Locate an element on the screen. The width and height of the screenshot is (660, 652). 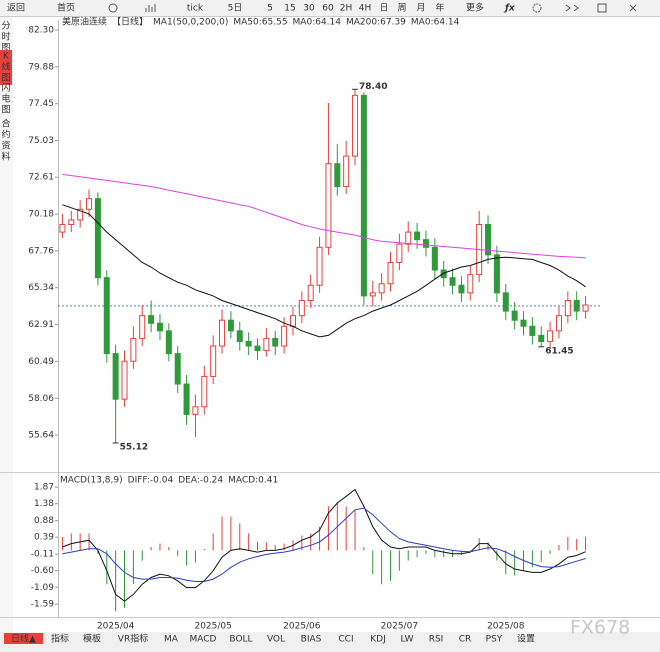
toolbar-button: 周 is located at coordinates (401, 8).